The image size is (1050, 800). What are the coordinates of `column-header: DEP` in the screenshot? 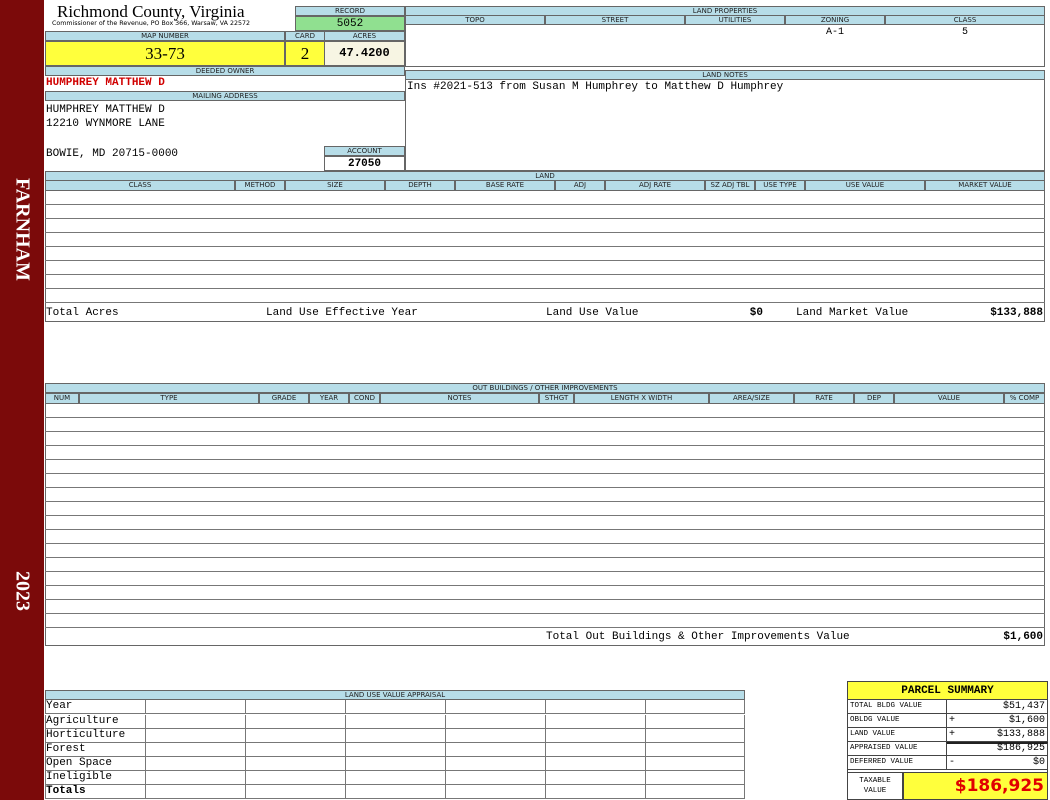 It's located at (874, 398).